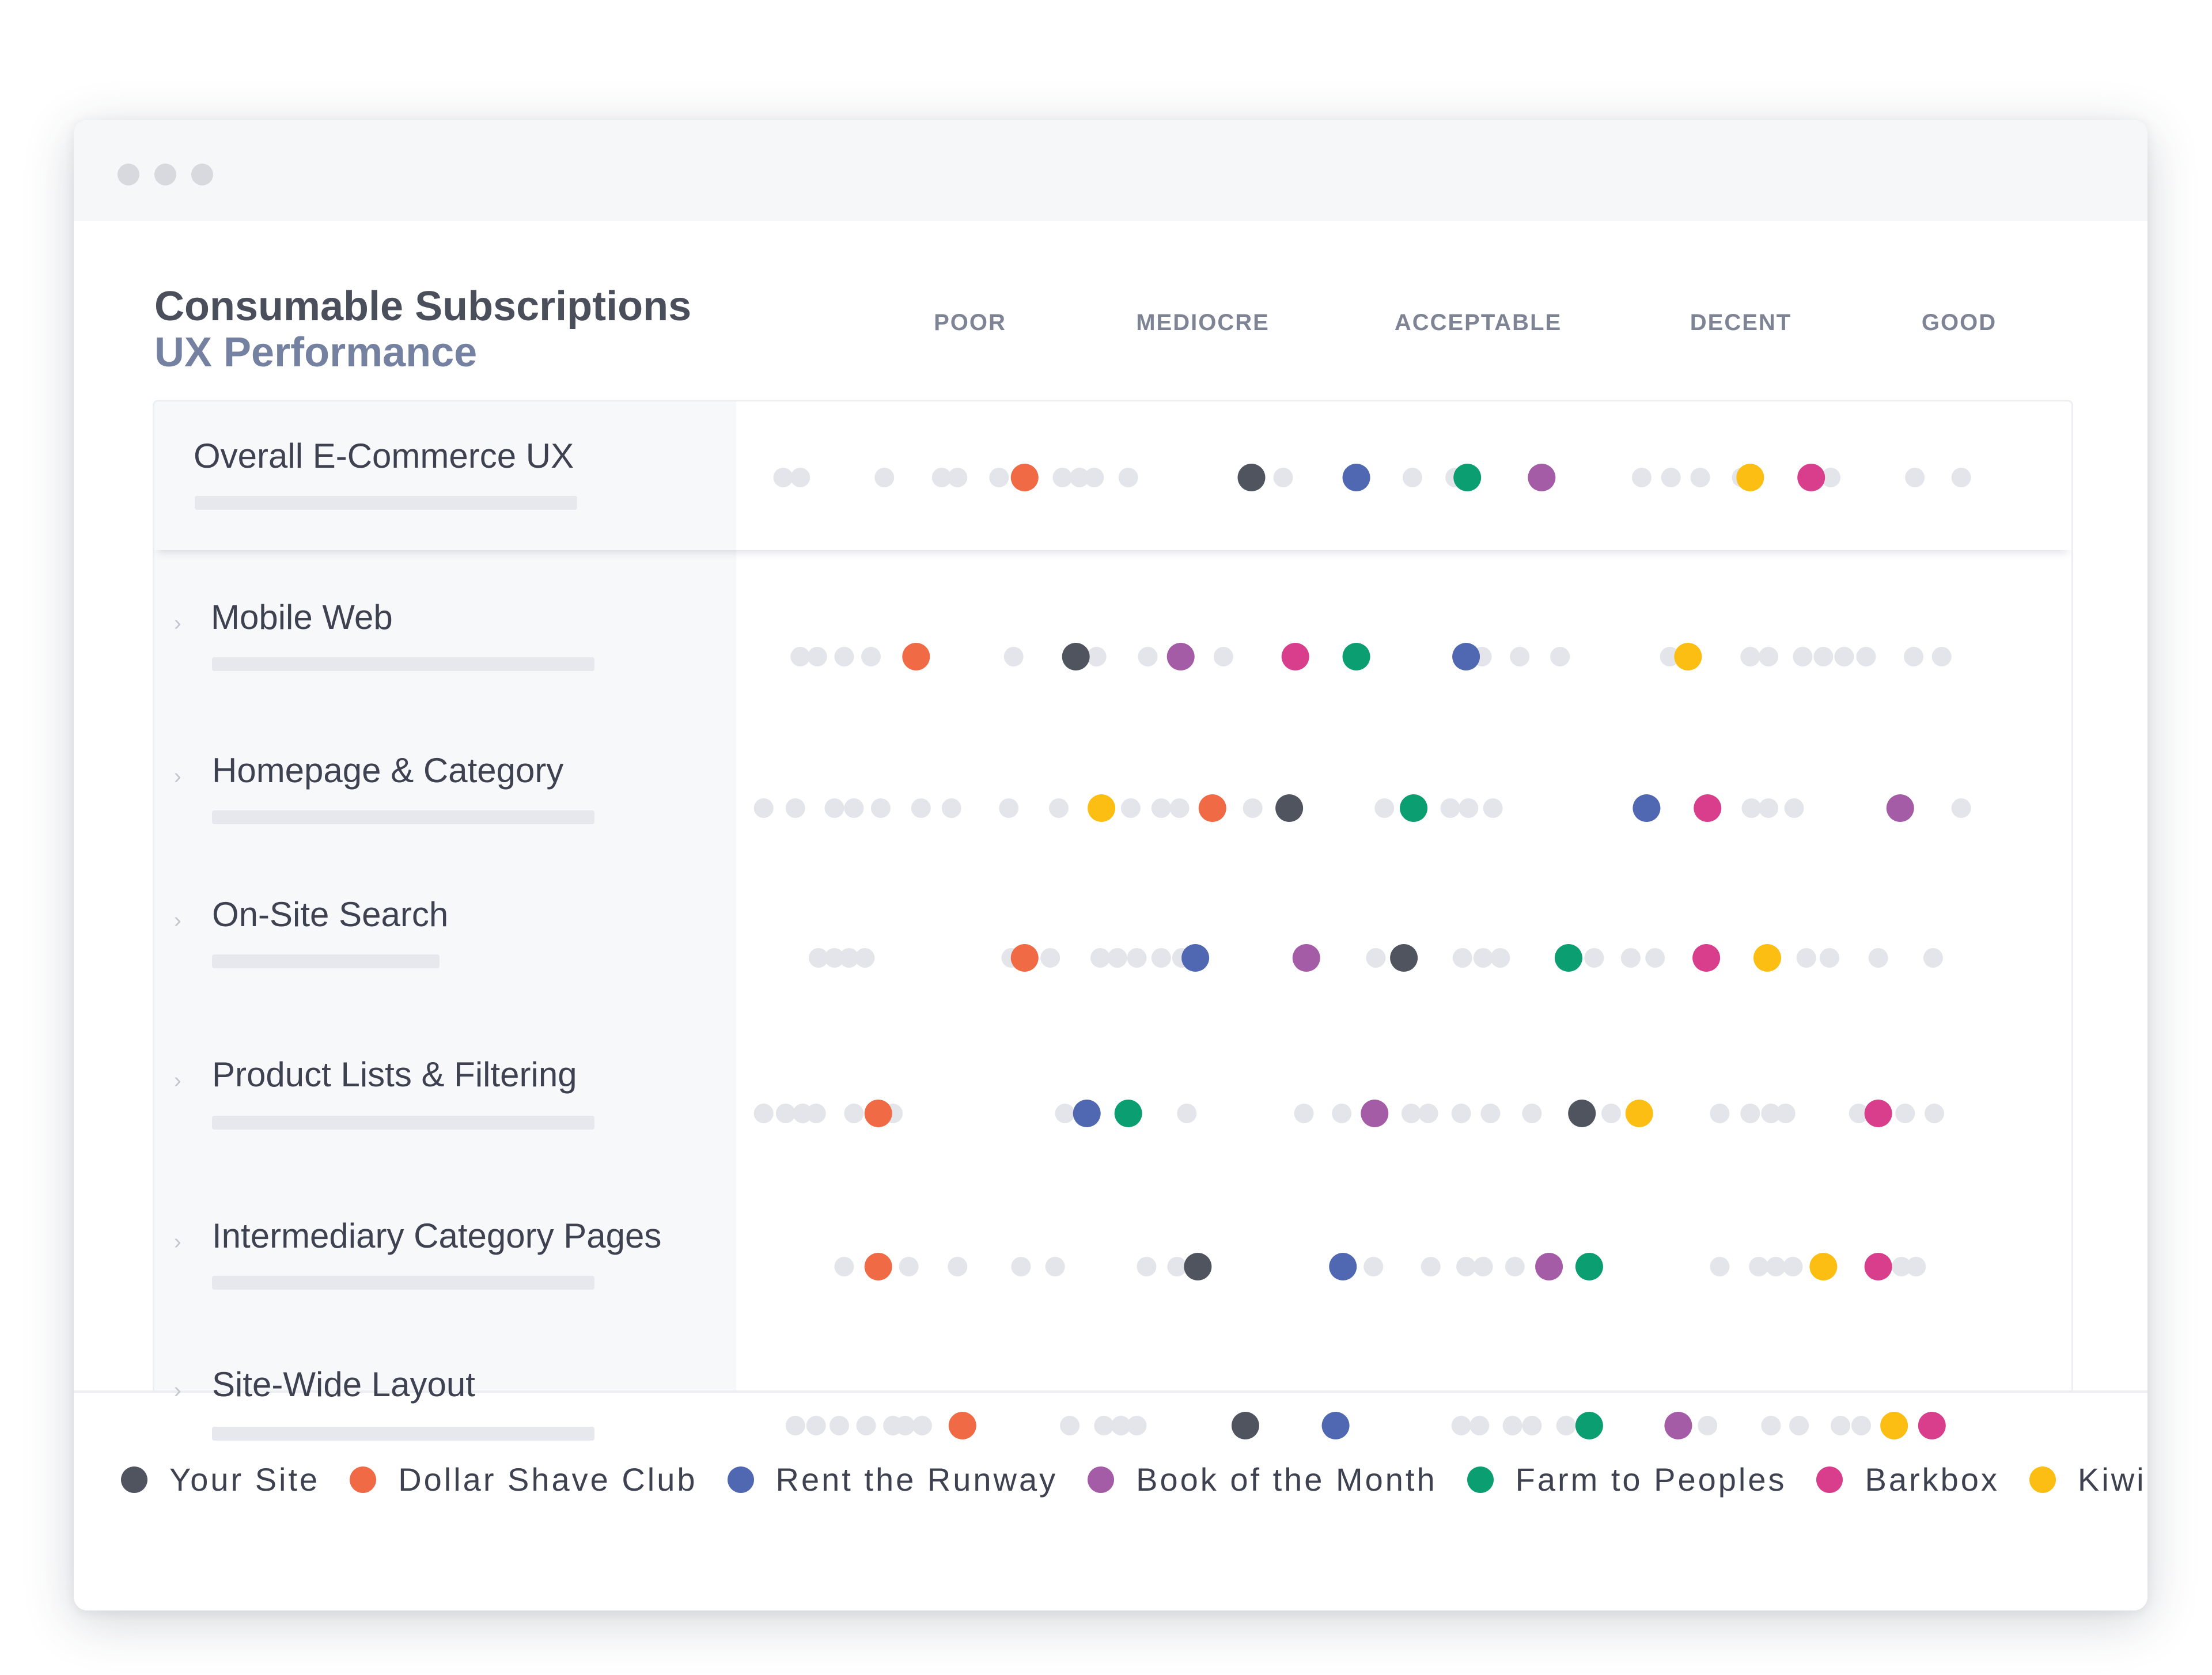 The height and width of the screenshot is (1675, 2212). Describe the element at coordinates (394, 1074) in the screenshot. I see `row-label-product-lists-filtering: Product Lists & Filtering` at that location.